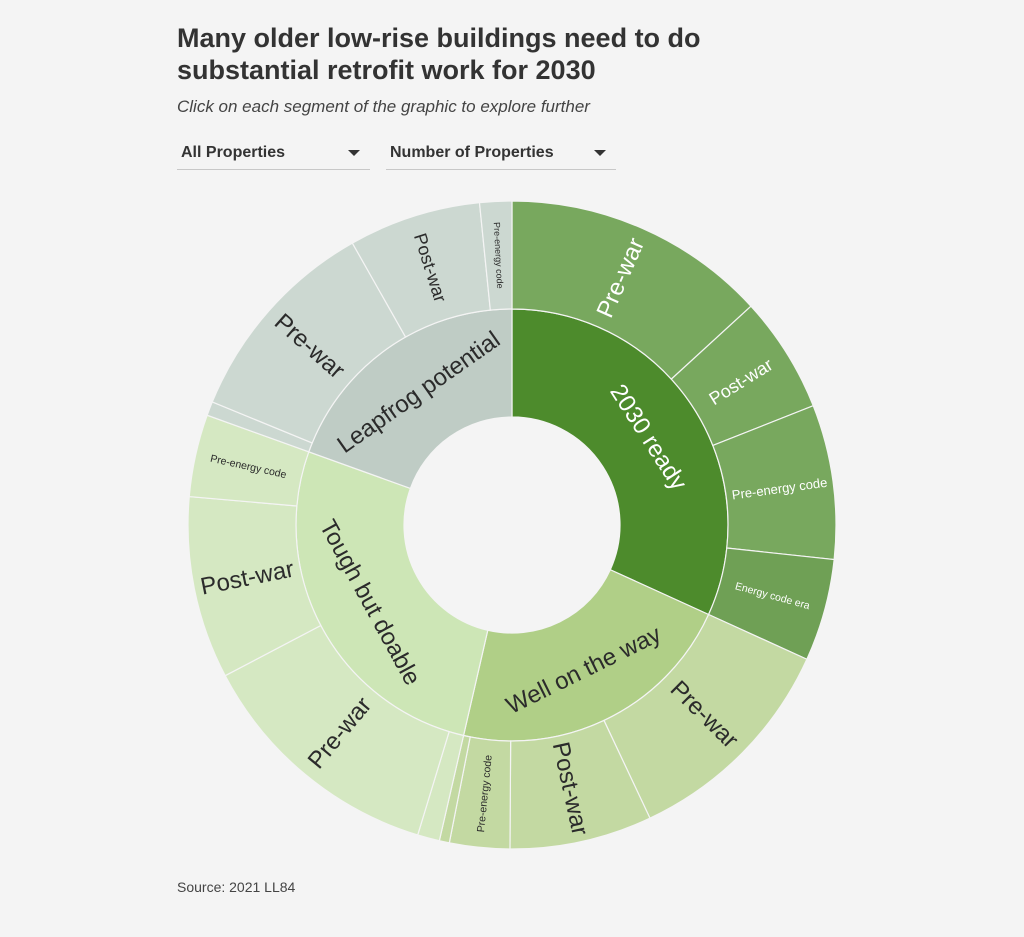  Describe the element at coordinates (472, 152) in the screenshot. I see `metric-value: Number of Properties` at that location.